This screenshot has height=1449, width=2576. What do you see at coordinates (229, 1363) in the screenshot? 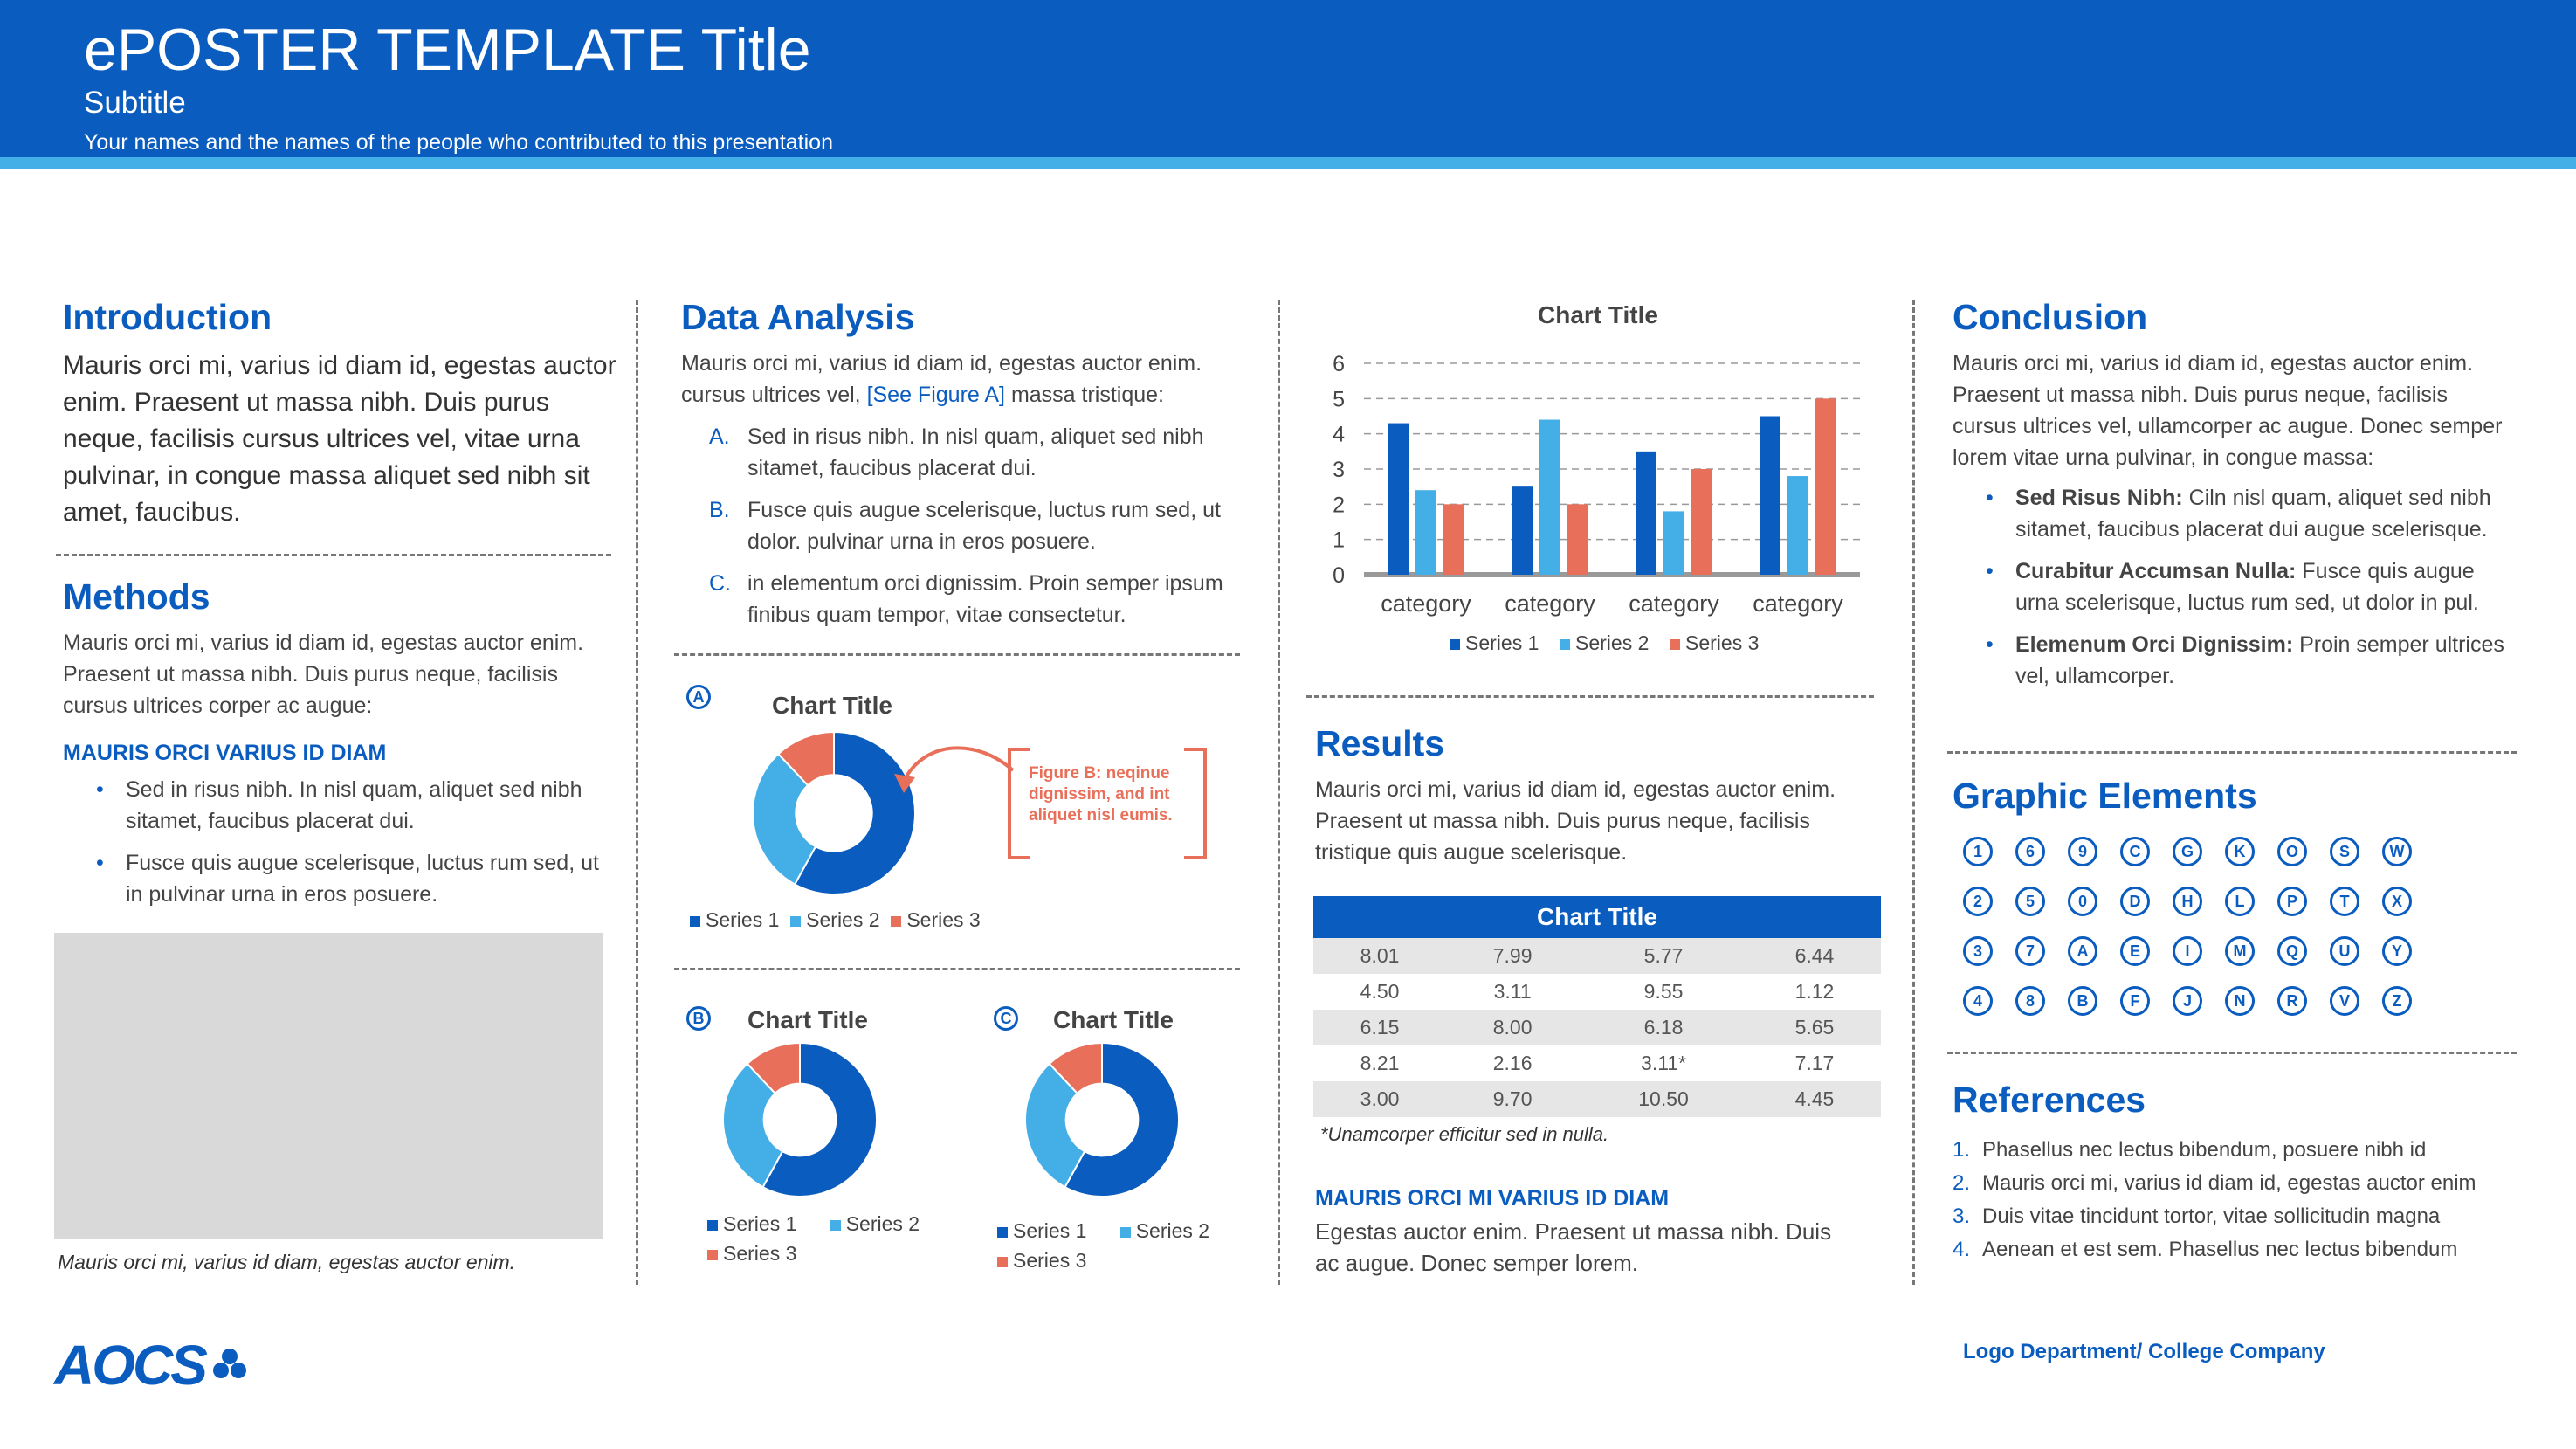
I see `clover-icon` at bounding box center [229, 1363].